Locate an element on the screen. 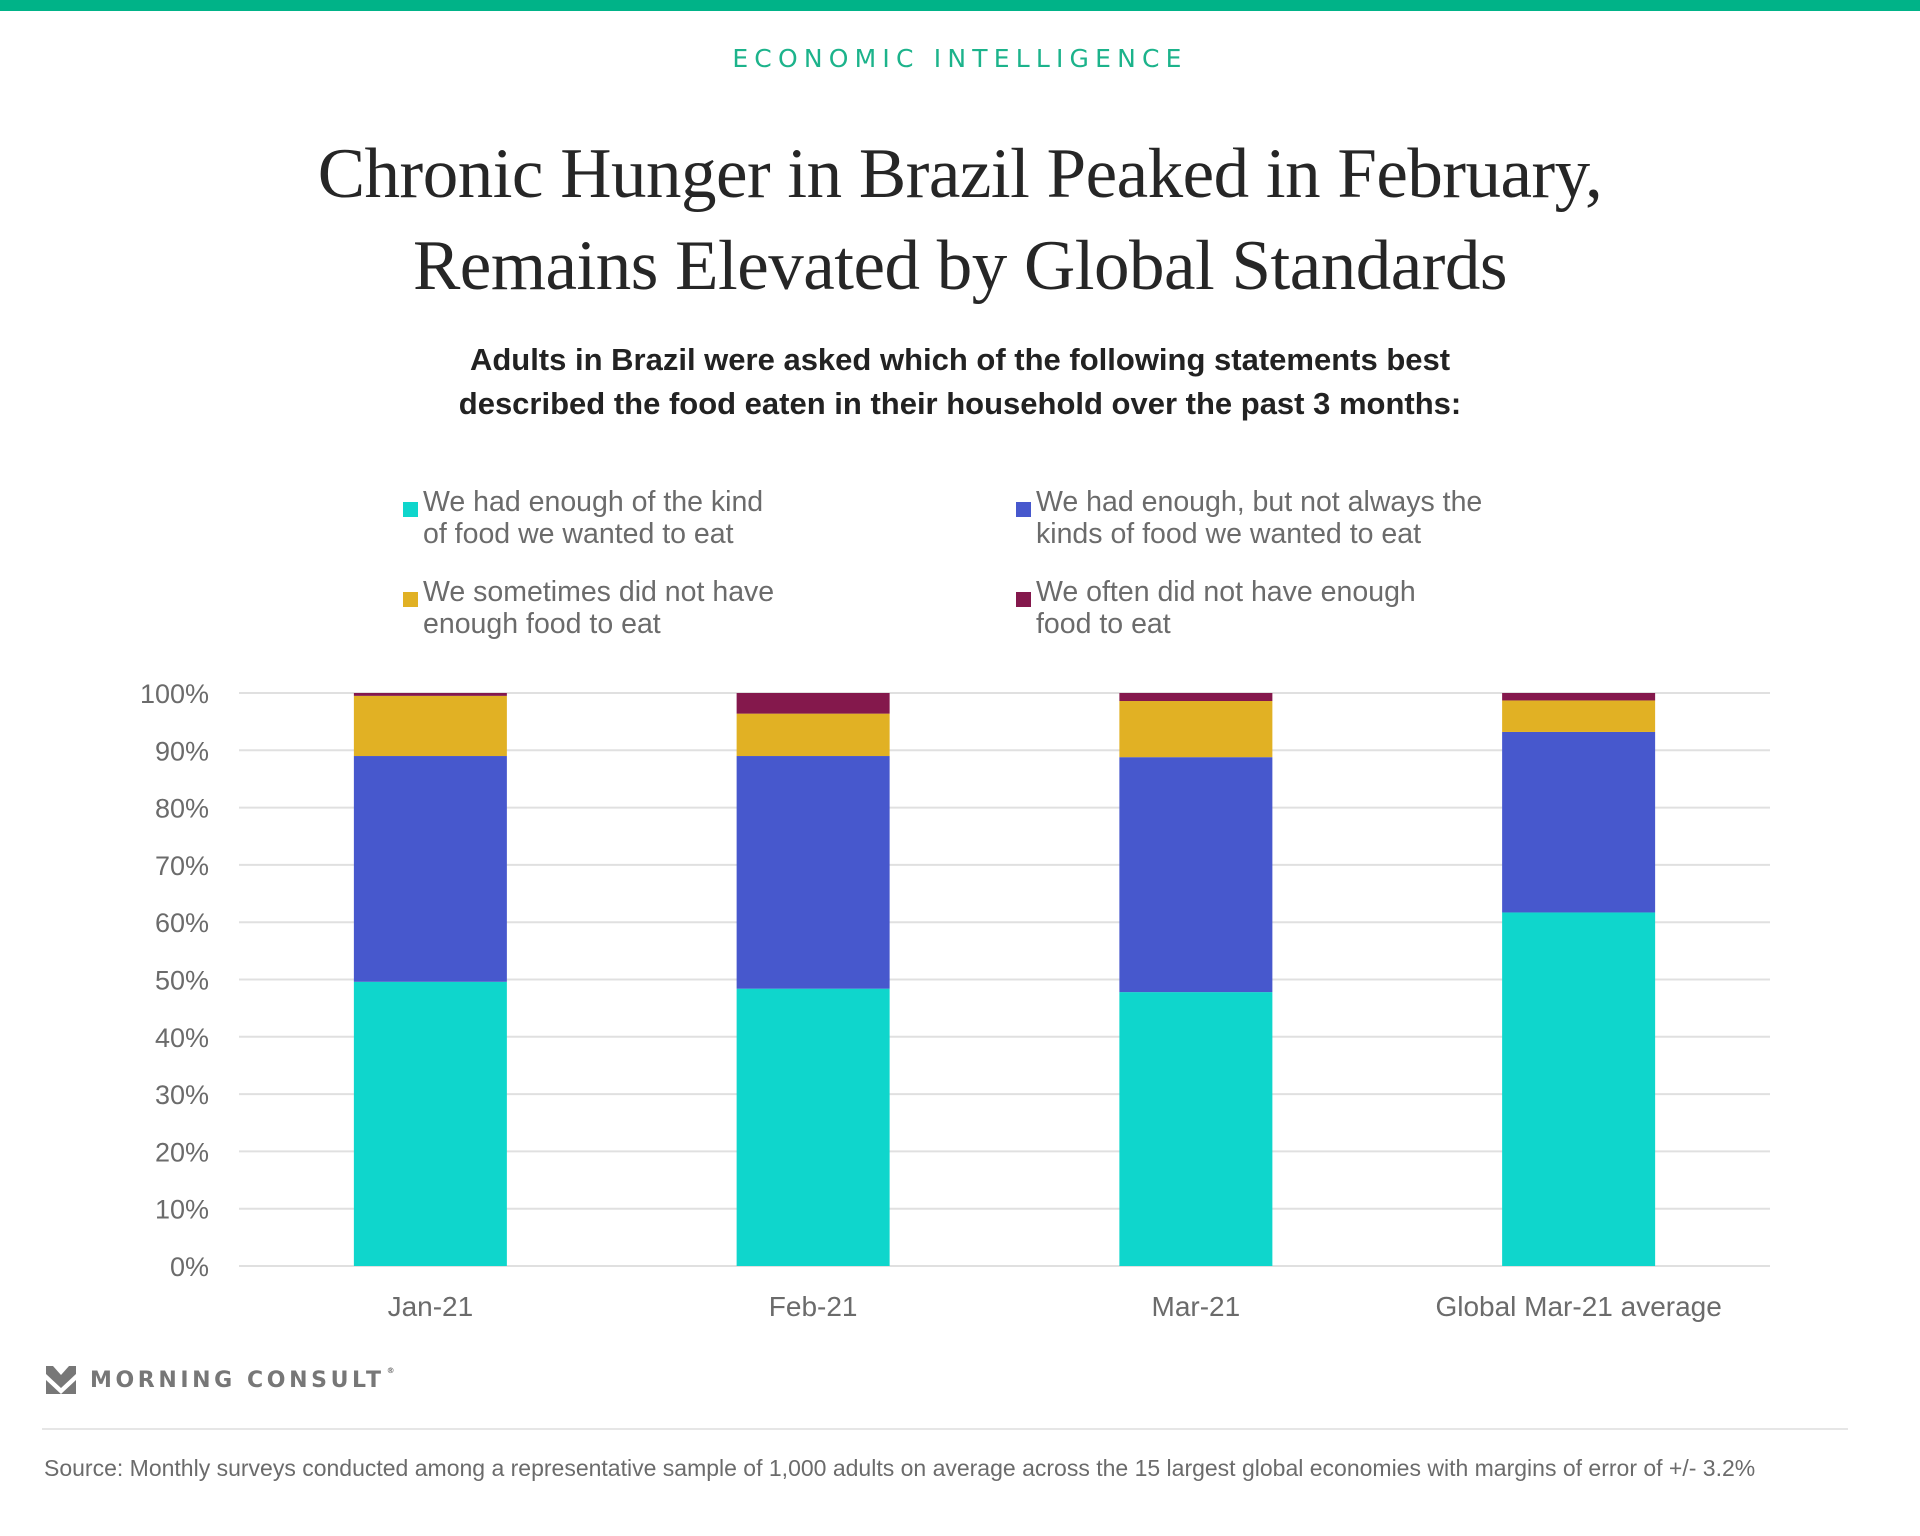 The width and height of the screenshot is (1920, 1536). y-tick-label: 60% is located at coordinates (182, 923).